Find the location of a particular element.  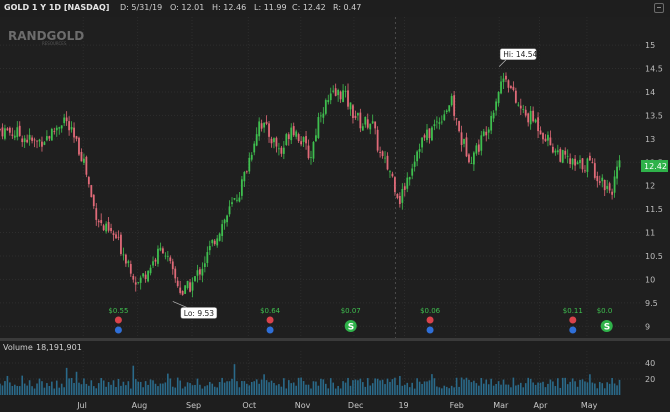

collapse-icon is located at coordinates (659, 8).